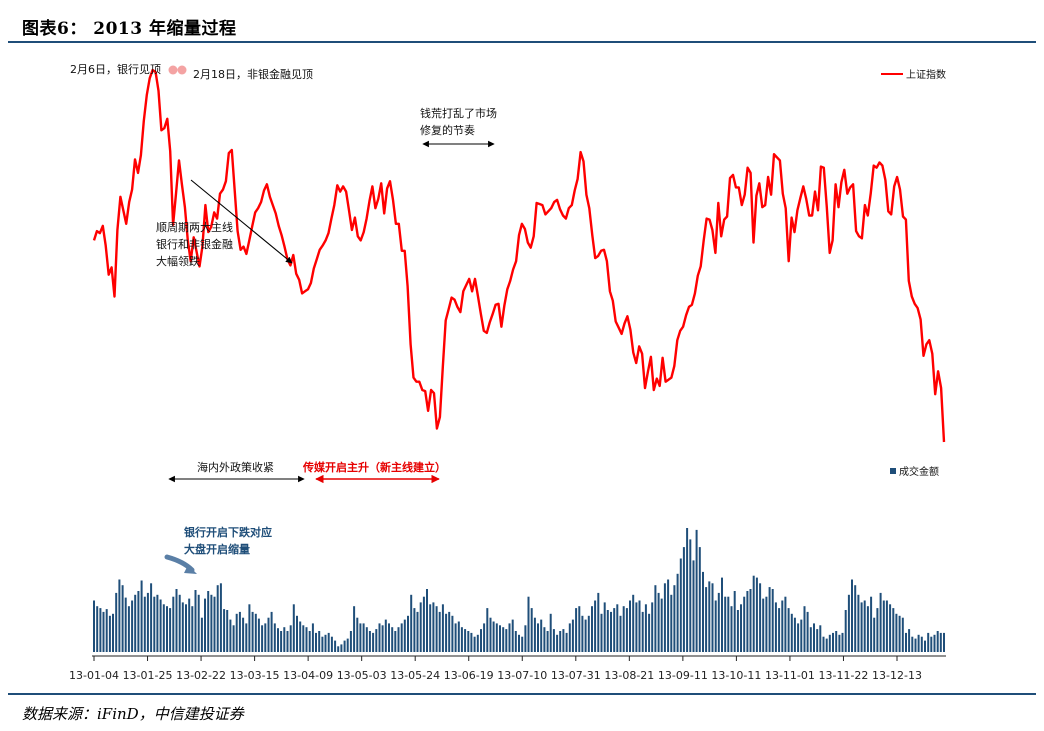 The width and height of the screenshot is (1044, 731). I want to click on volume-note-line1: 银行开启下跌对应, so click(228, 532).